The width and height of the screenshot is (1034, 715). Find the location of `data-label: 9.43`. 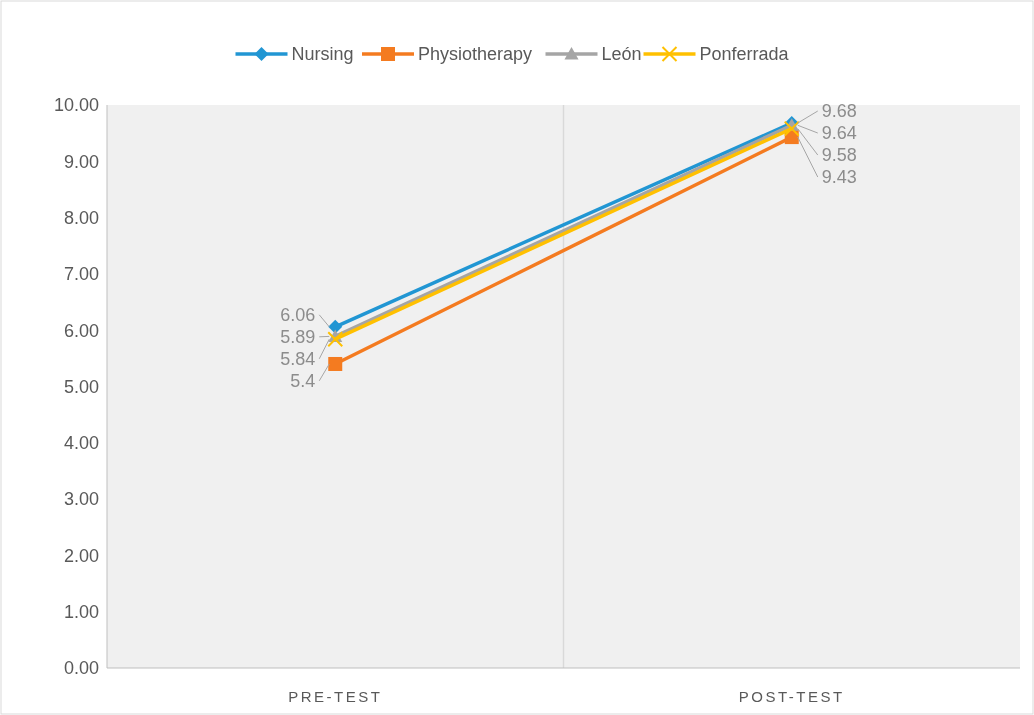

data-label: 9.43 is located at coordinates (839, 177).